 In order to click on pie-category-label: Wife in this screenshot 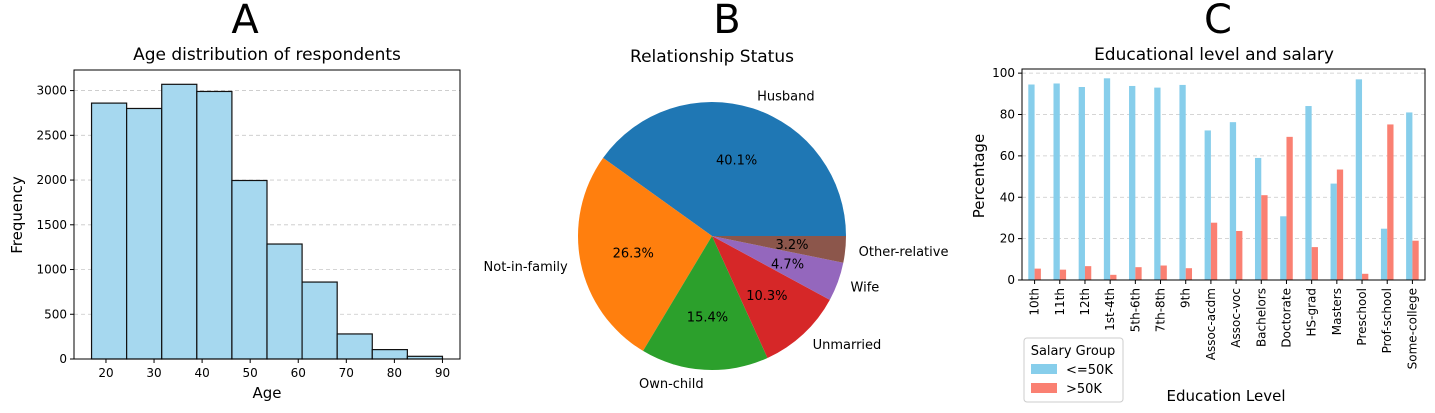, I will do `click(865, 287)`.